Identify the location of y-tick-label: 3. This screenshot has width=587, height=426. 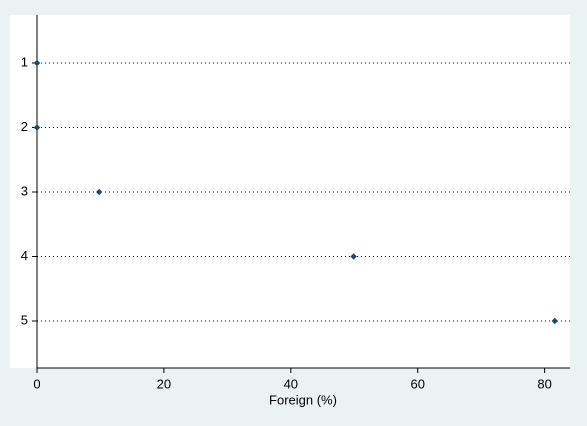
(24, 190).